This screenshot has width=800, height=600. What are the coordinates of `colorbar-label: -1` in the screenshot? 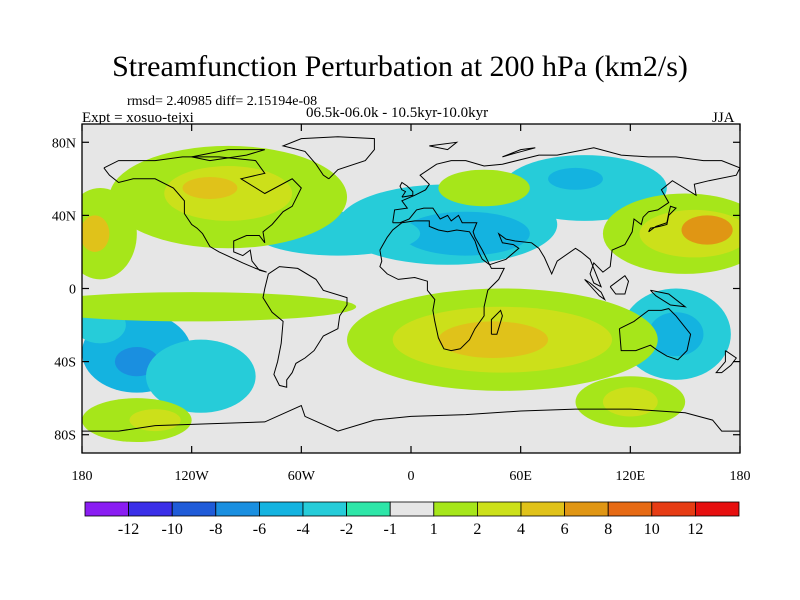 It's located at (390, 529).